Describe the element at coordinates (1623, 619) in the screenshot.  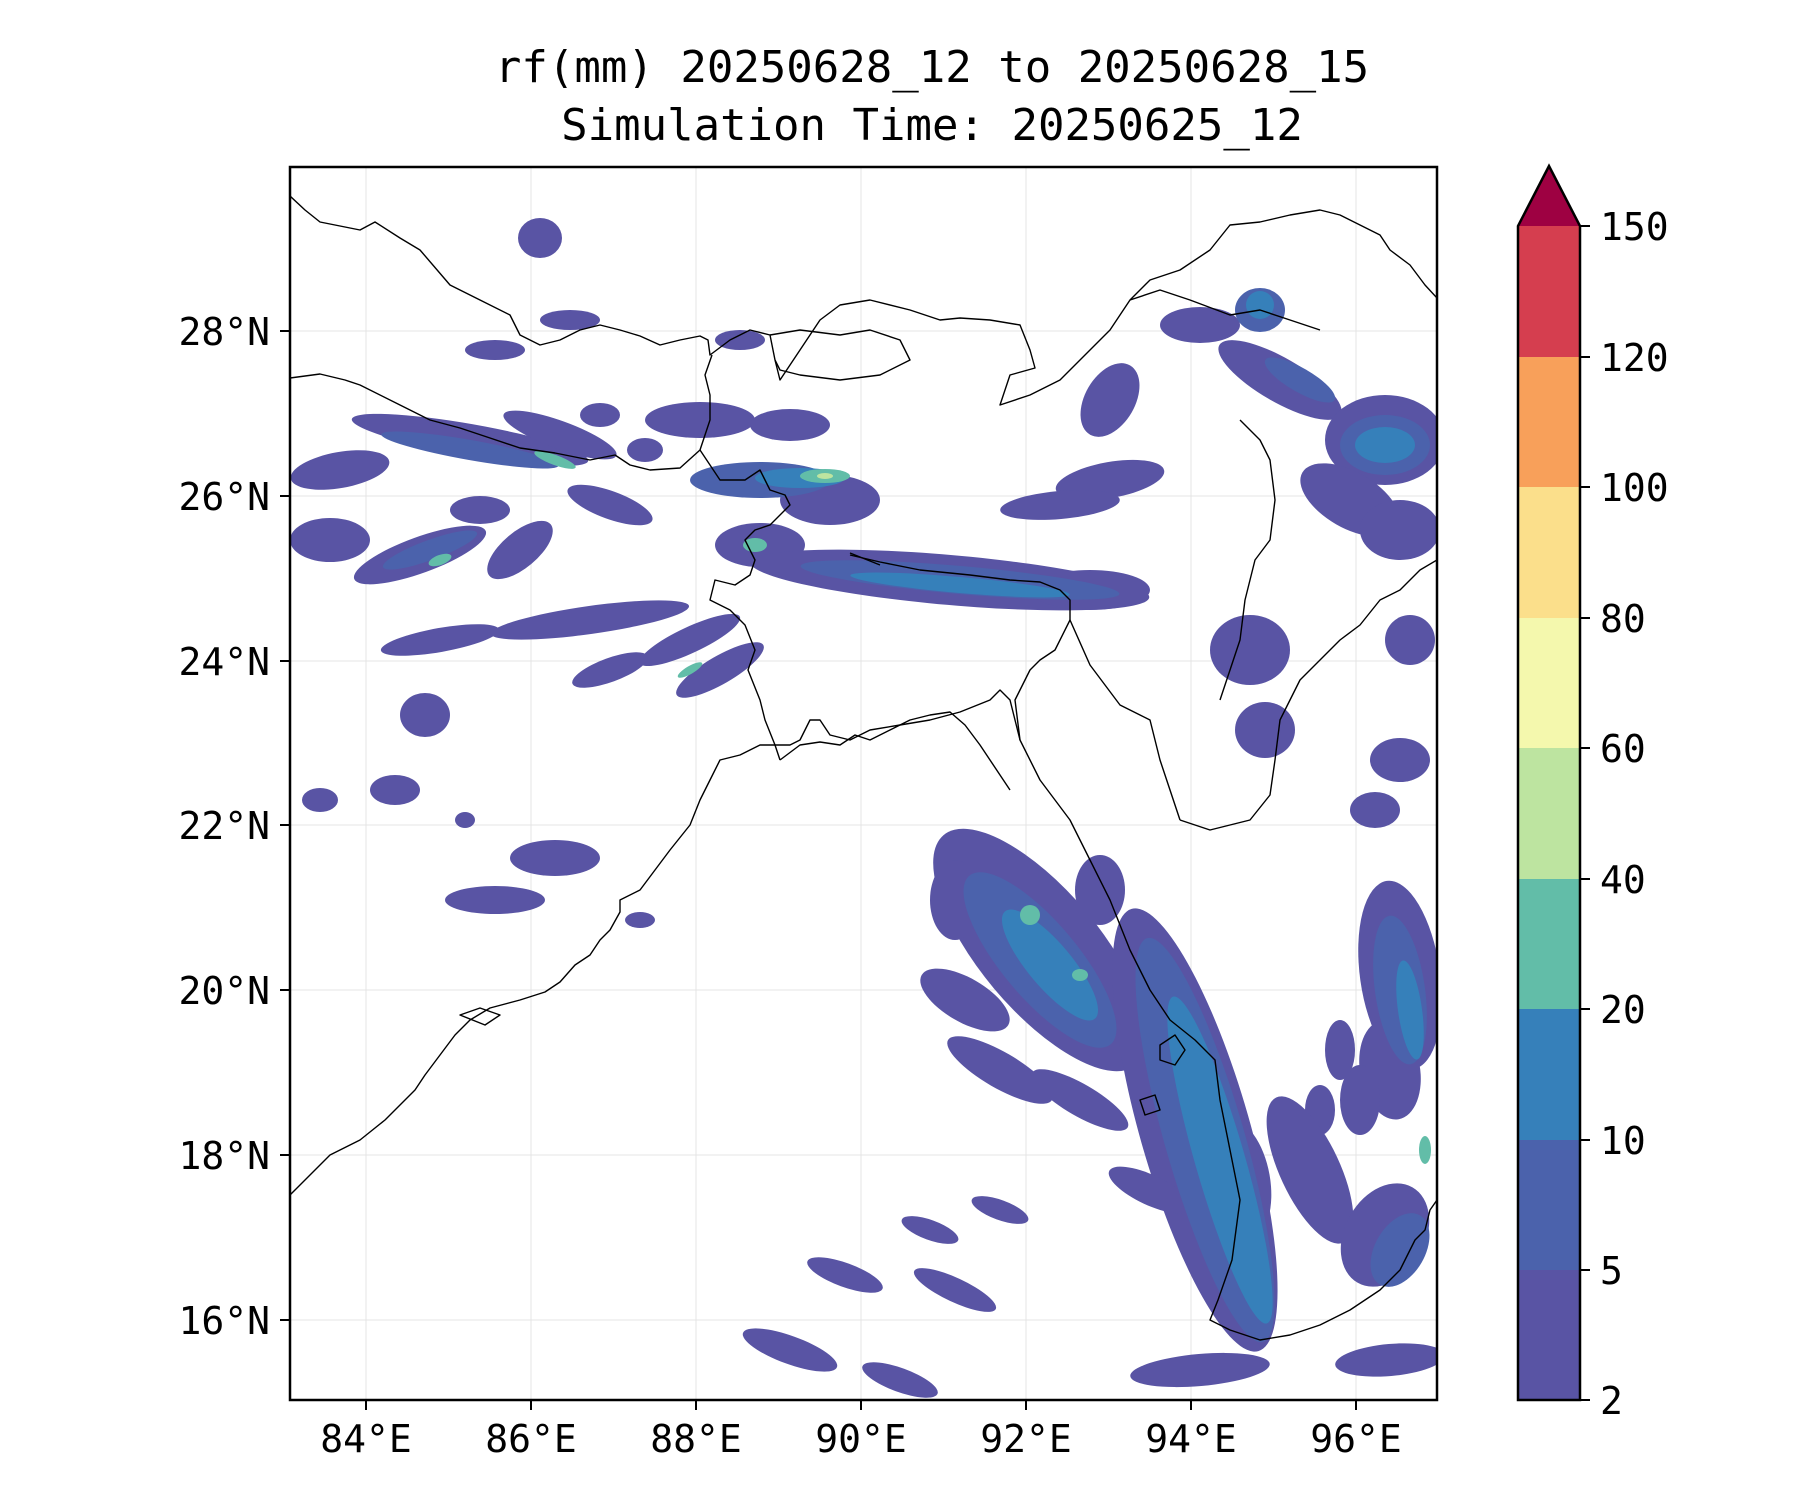
I see `colorbar-label: 80` at that location.